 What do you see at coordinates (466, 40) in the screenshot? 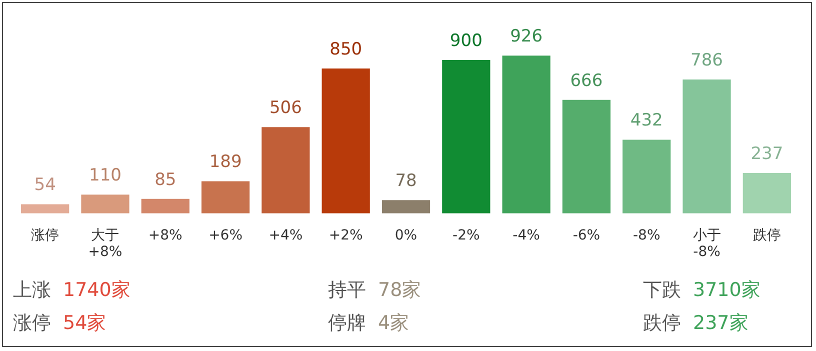
I see `data-label: 900` at bounding box center [466, 40].